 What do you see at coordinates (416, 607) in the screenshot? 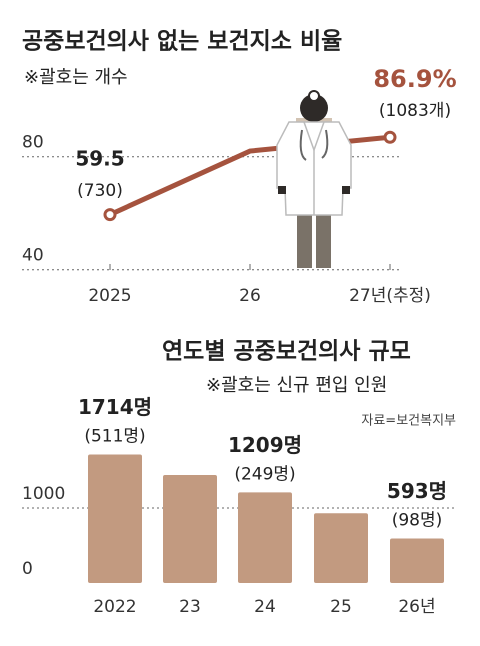
I see `x-tick-label: 26년` at bounding box center [416, 607].